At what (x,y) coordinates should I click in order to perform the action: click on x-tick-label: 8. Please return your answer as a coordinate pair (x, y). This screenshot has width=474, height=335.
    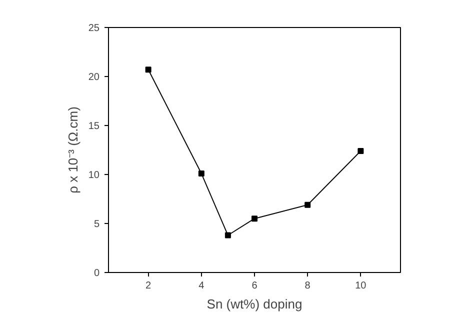
    Looking at the image, I should click on (307, 286).